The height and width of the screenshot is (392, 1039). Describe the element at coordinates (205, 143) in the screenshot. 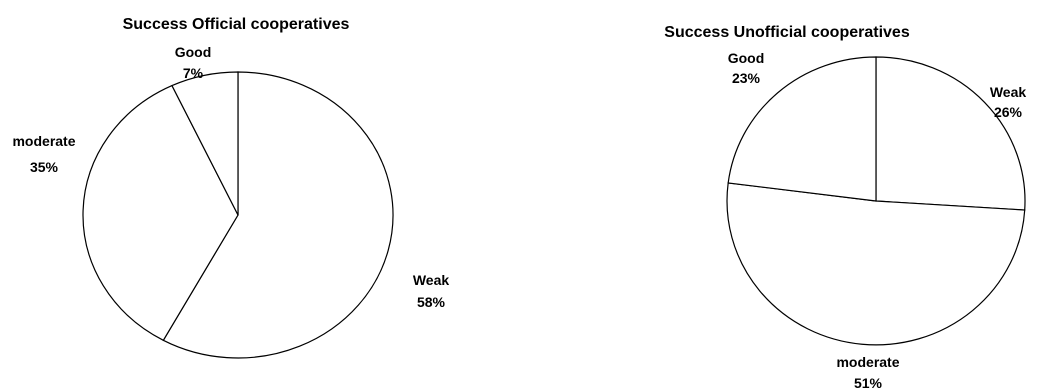

I see `pie-slice-good-official` at that location.